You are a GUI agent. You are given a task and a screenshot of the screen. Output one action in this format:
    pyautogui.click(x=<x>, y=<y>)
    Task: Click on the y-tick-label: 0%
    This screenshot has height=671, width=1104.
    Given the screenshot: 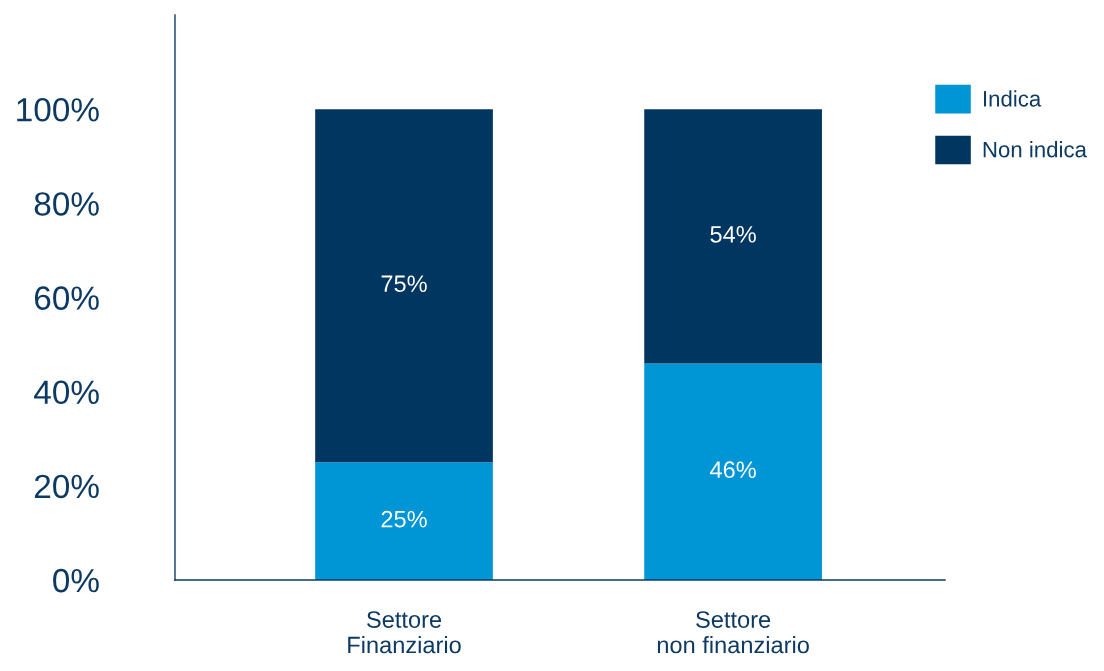 What is the action you would take?
    pyautogui.click(x=76, y=580)
    